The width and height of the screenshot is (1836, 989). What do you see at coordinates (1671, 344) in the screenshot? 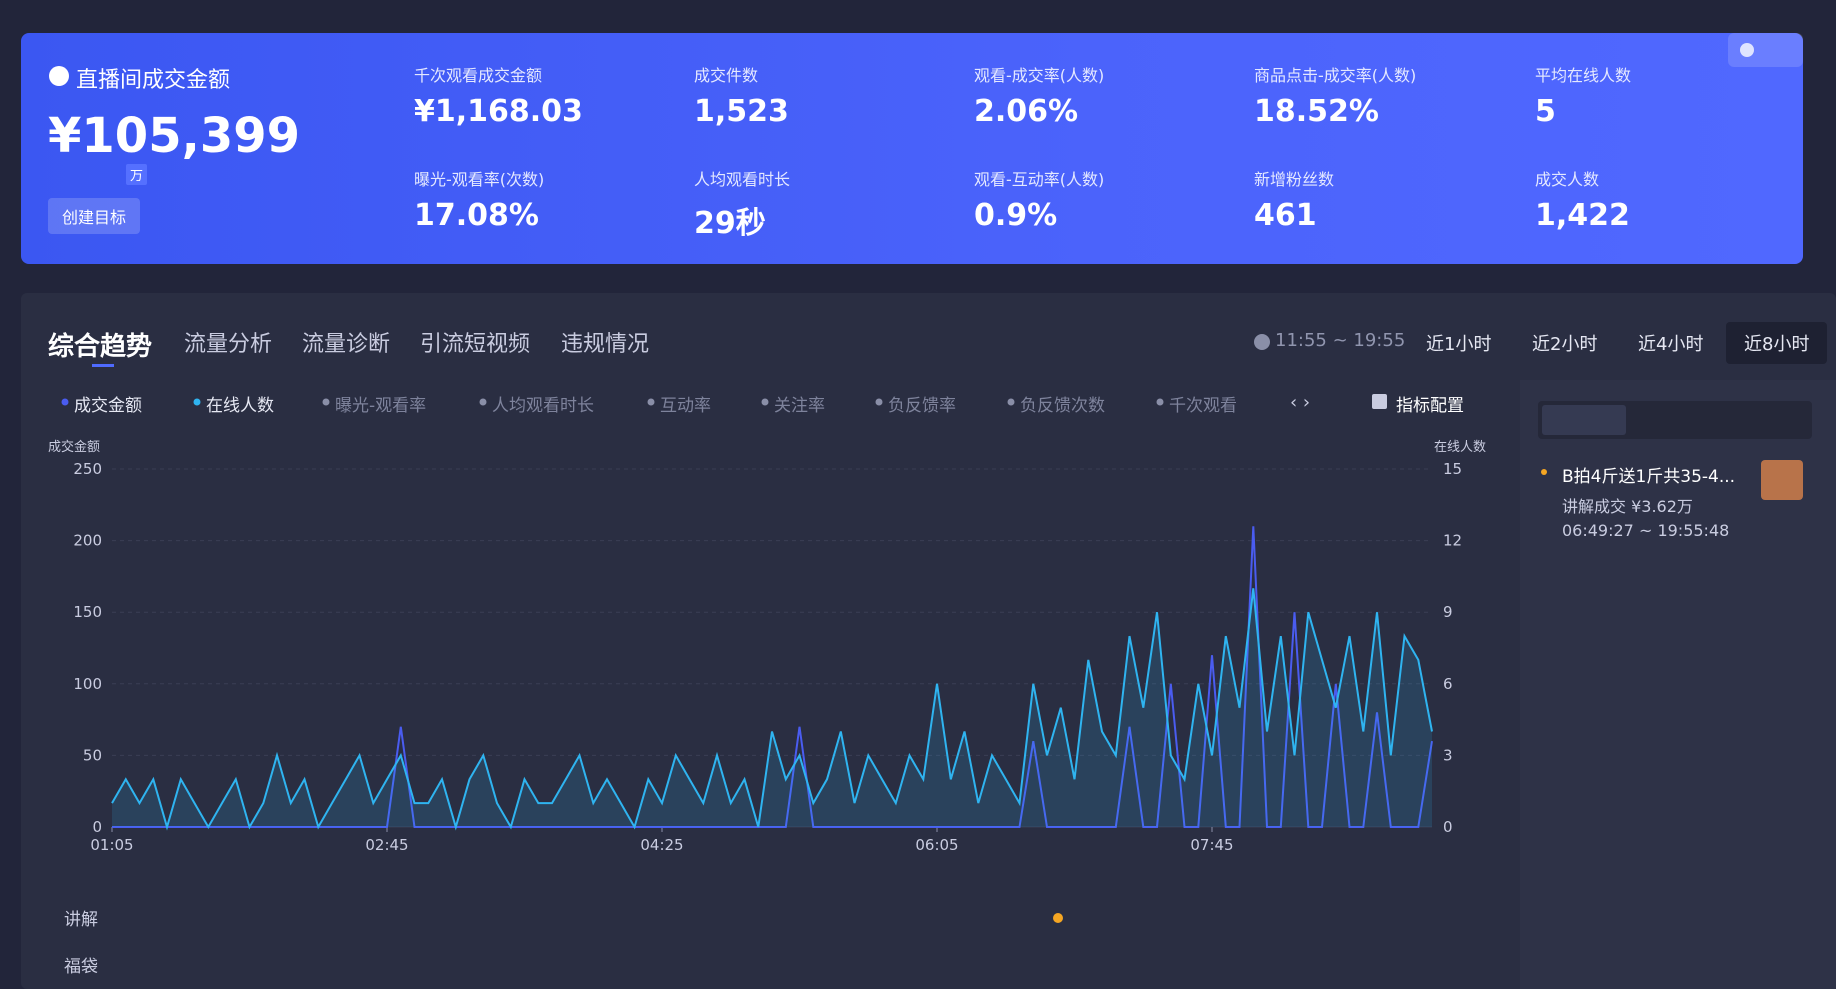
I see `range-button: 近4小时` at bounding box center [1671, 344].